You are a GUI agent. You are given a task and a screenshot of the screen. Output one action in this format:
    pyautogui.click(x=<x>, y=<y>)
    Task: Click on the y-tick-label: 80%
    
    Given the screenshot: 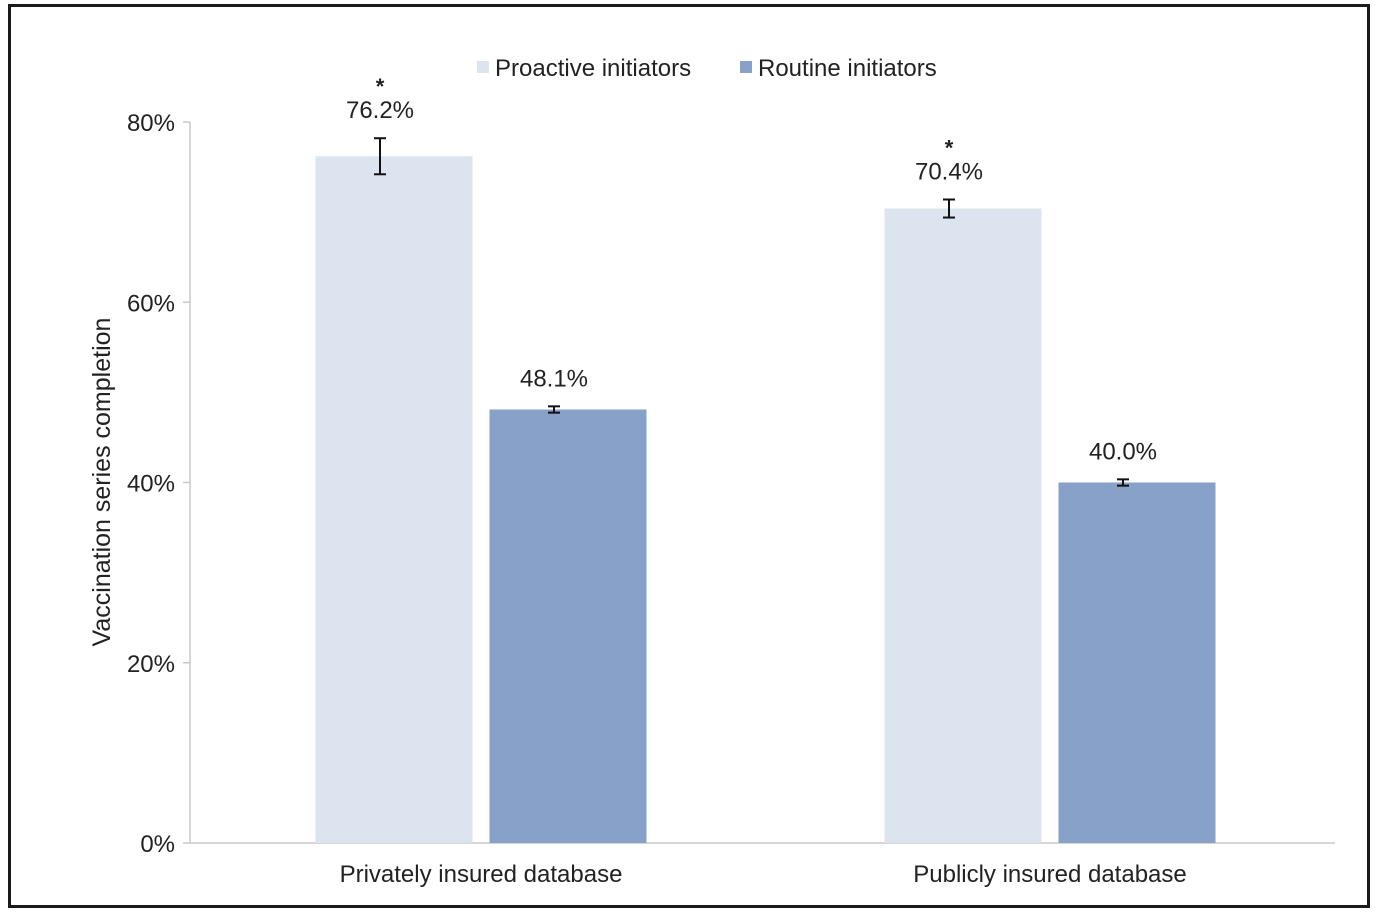 What is the action you would take?
    pyautogui.click(x=151, y=123)
    